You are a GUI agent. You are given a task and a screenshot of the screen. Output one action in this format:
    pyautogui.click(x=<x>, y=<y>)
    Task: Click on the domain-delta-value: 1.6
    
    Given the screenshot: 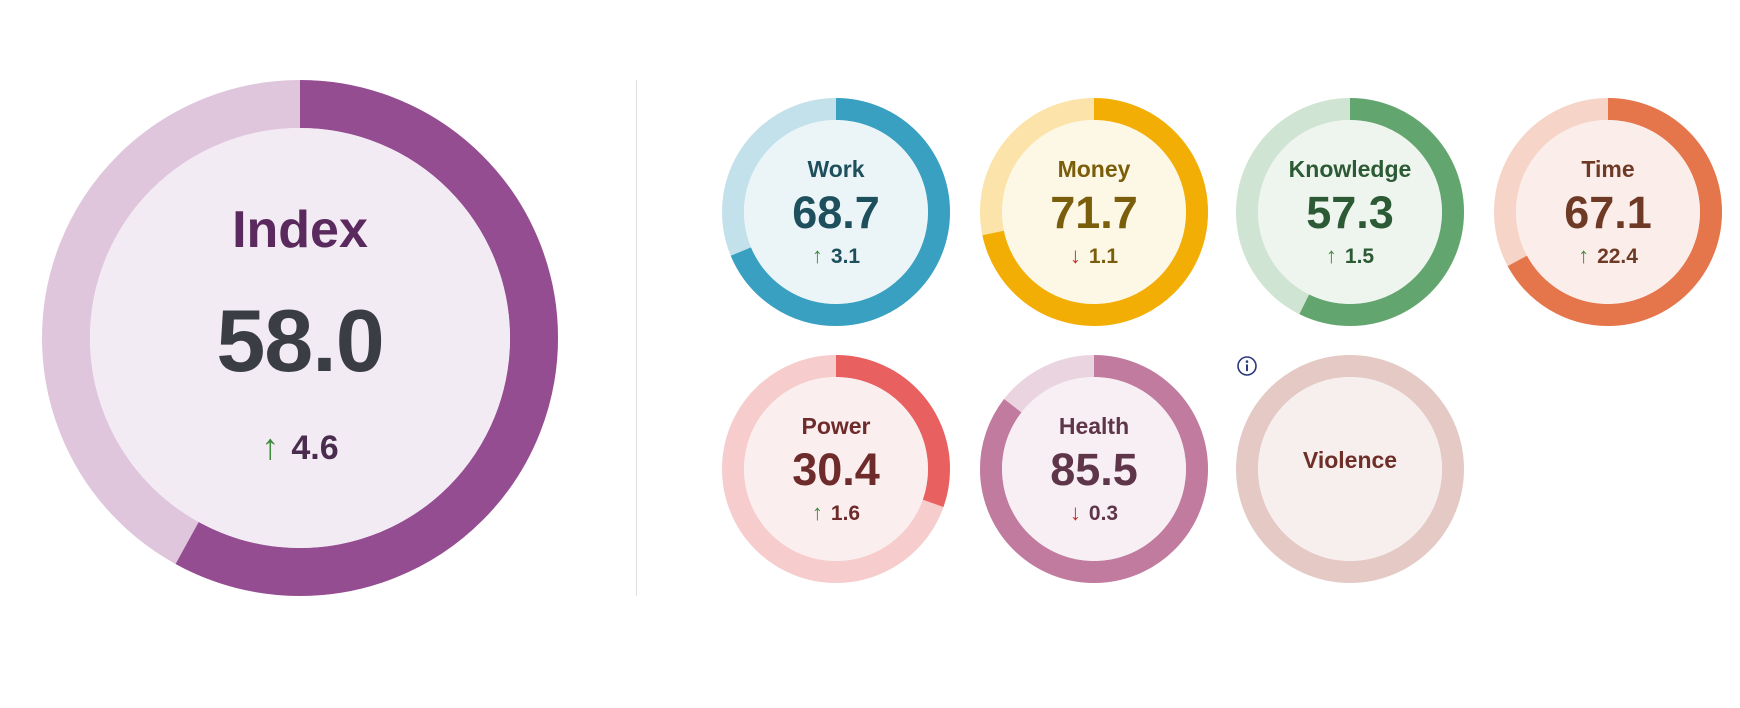 What is the action you would take?
    pyautogui.click(x=845, y=513)
    